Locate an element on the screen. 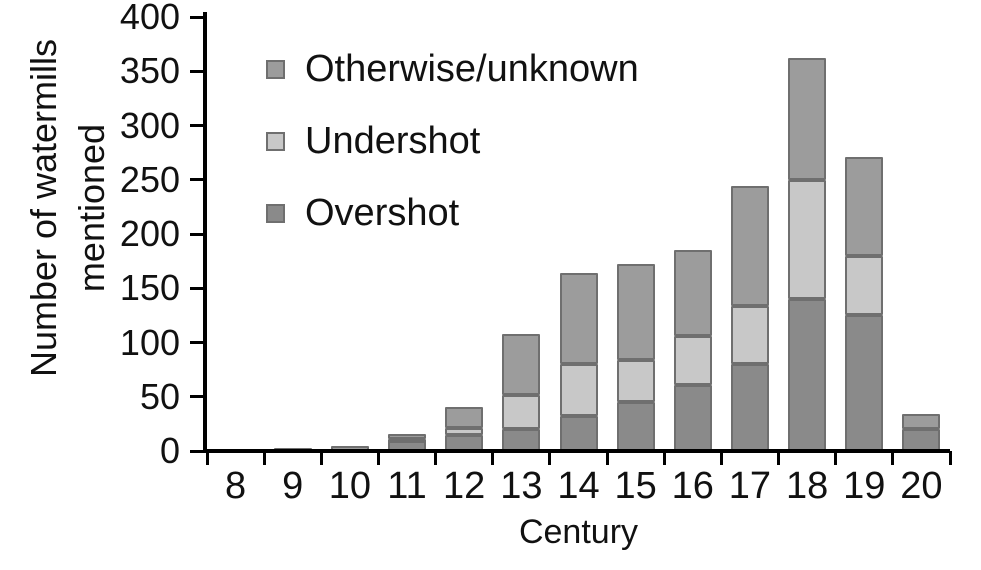 This screenshot has width=981, height=570. legend: Otherwise/unknown Undershot Overshot is located at coordinates (452, 141).